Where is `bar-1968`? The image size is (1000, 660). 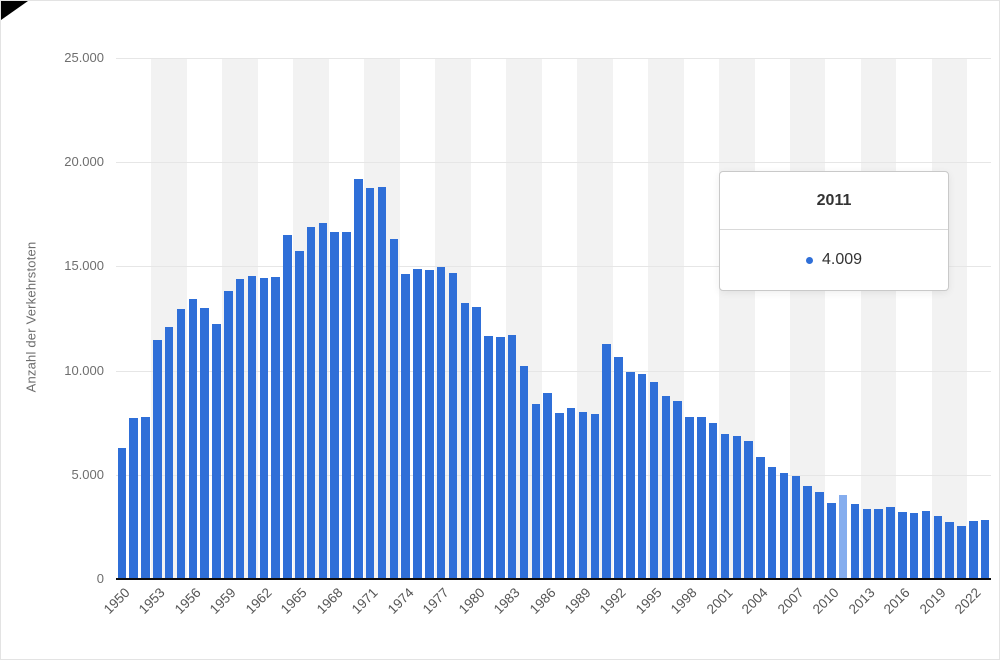 bar-1968 is located at coordinates (334, 405).